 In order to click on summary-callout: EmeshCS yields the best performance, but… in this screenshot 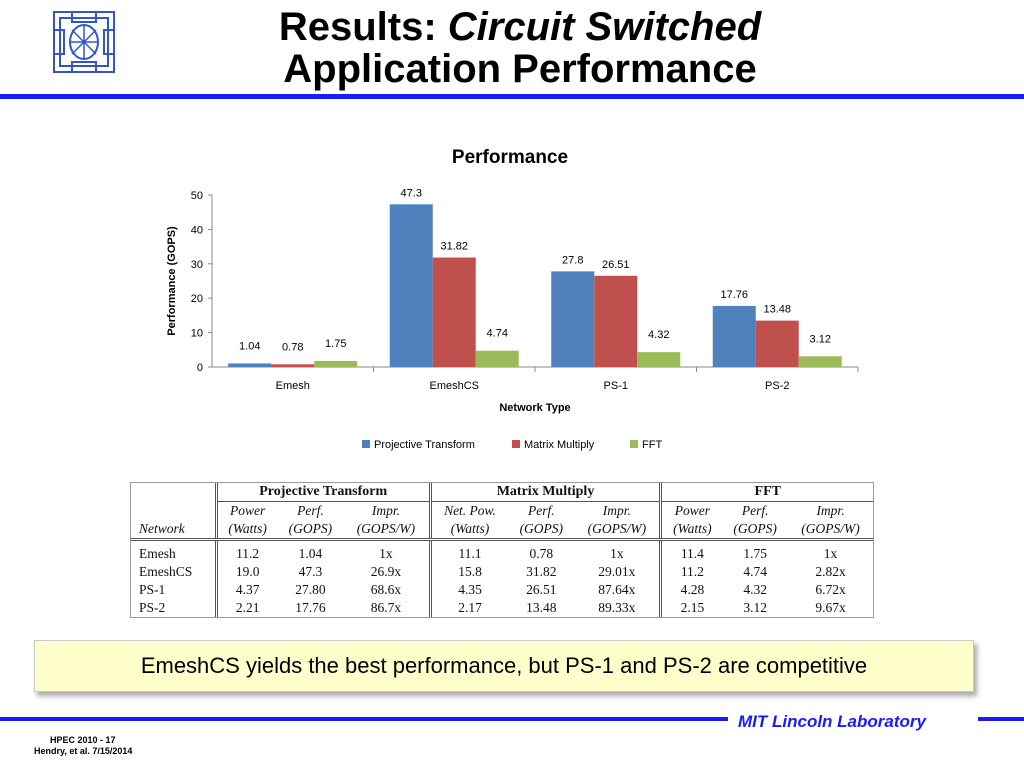, I will do `click(504, 666)`.